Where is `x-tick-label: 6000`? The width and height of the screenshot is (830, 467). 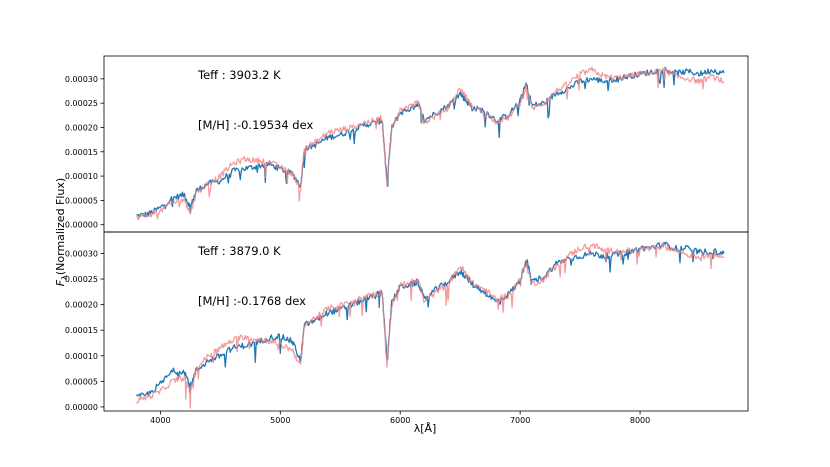
x-tick-label: 6000 is located at coordinates (400, 420).